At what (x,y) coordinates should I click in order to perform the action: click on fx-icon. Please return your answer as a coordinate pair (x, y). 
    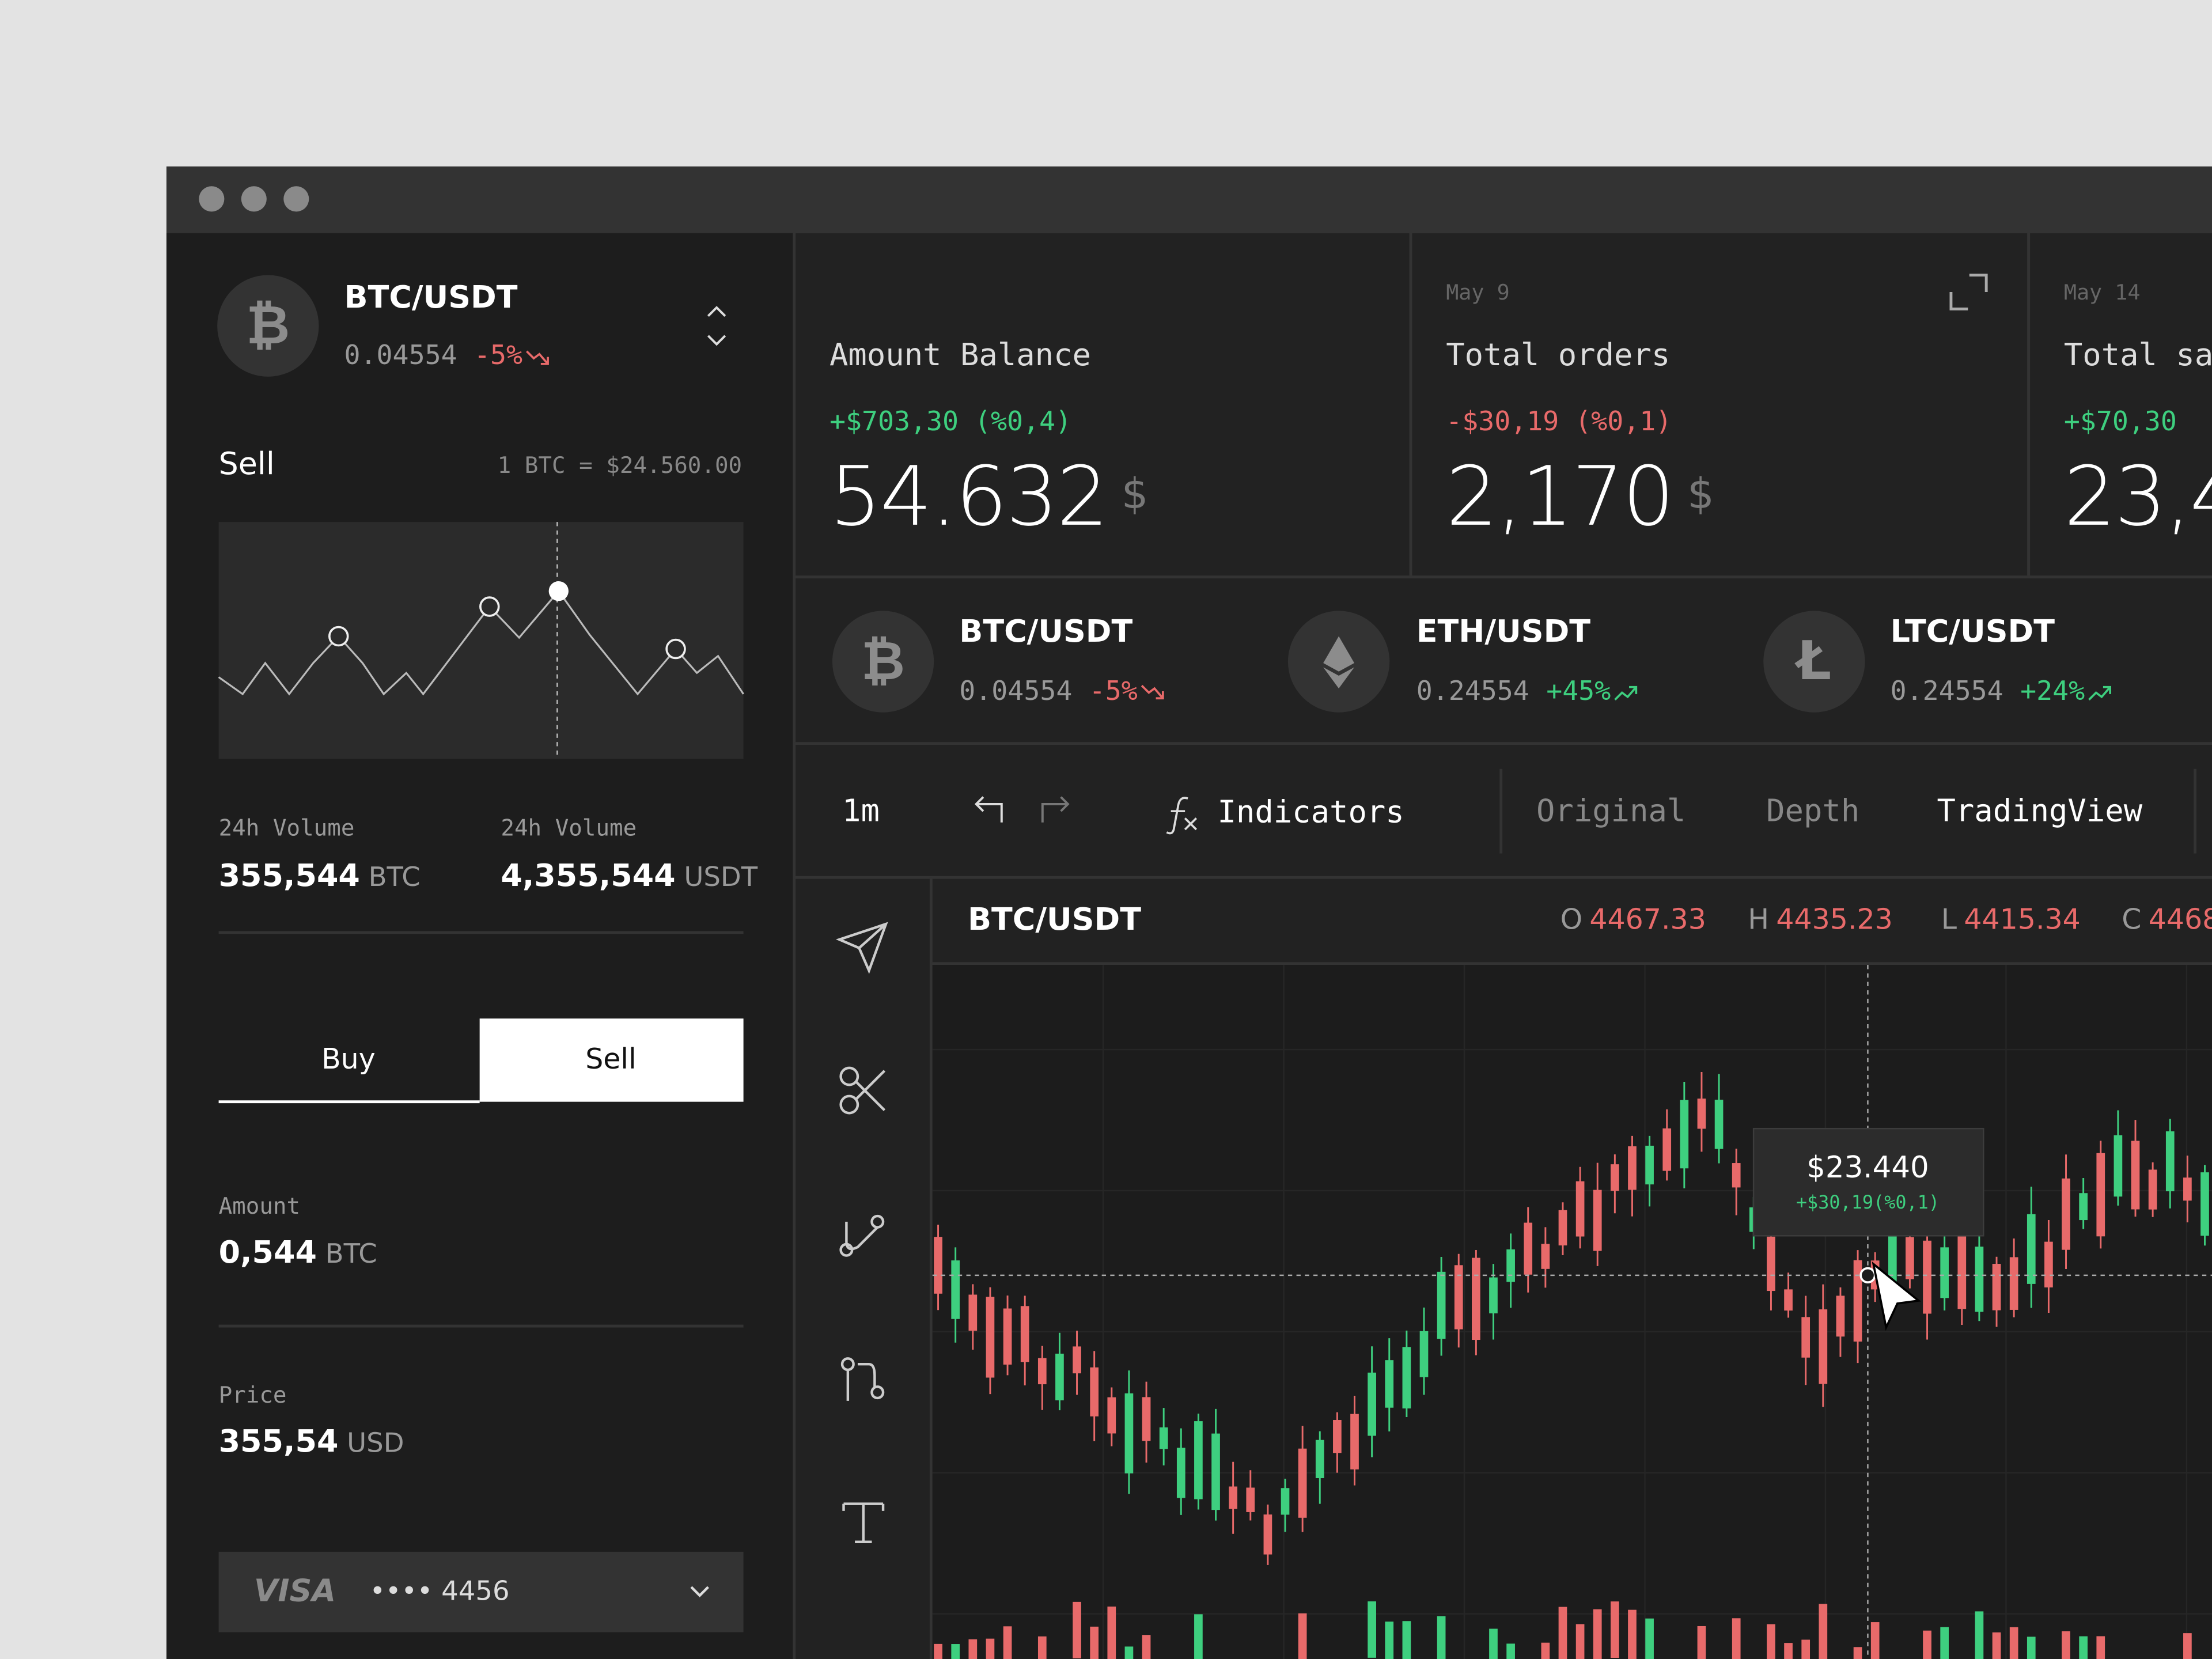
    Looking at the image, I should click on (1182, 816).